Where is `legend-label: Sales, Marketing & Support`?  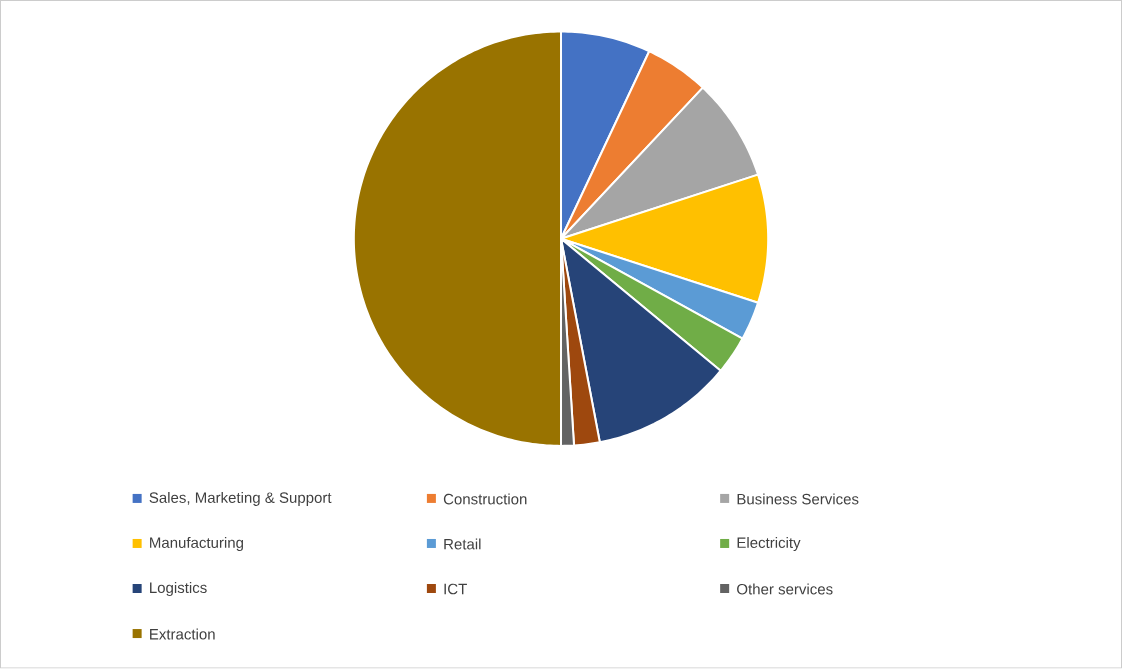 legend-label: Sales, Marketing & Support is located at coordinates (240, 499).